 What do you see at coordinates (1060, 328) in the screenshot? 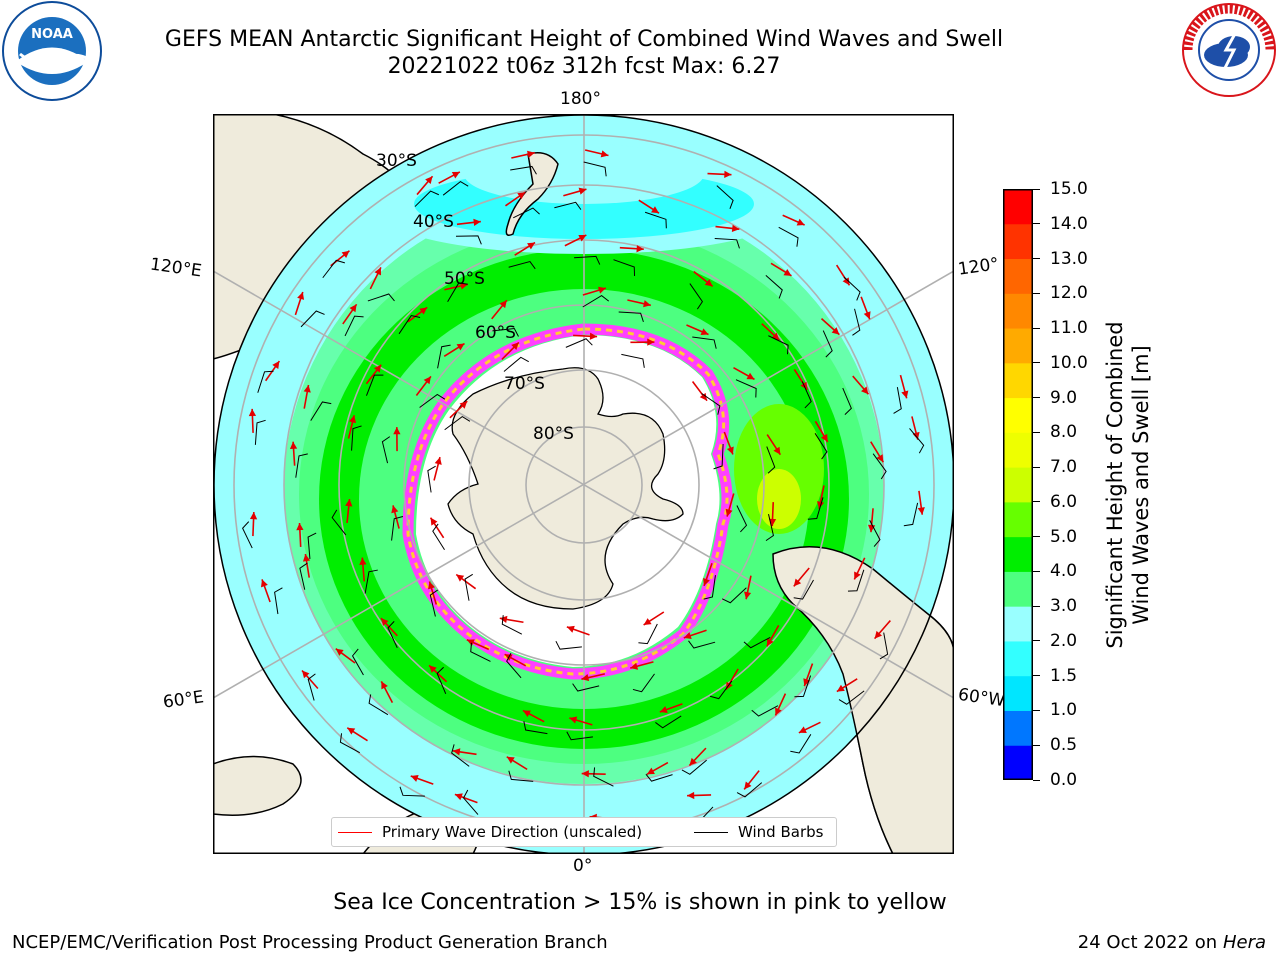
I see `colorbar-tick-label: 11.0` at bounding box center [1060, 328].